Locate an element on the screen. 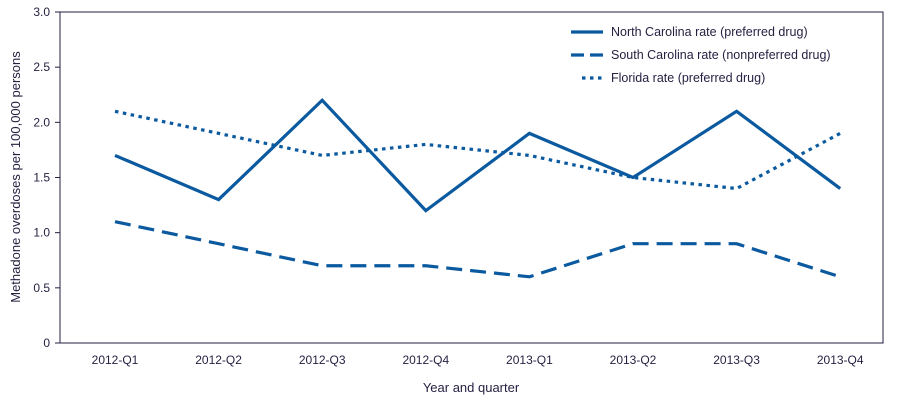  legend-label: South Carolina rate (nonpreferred drug) is located at coordinates (721, 55).